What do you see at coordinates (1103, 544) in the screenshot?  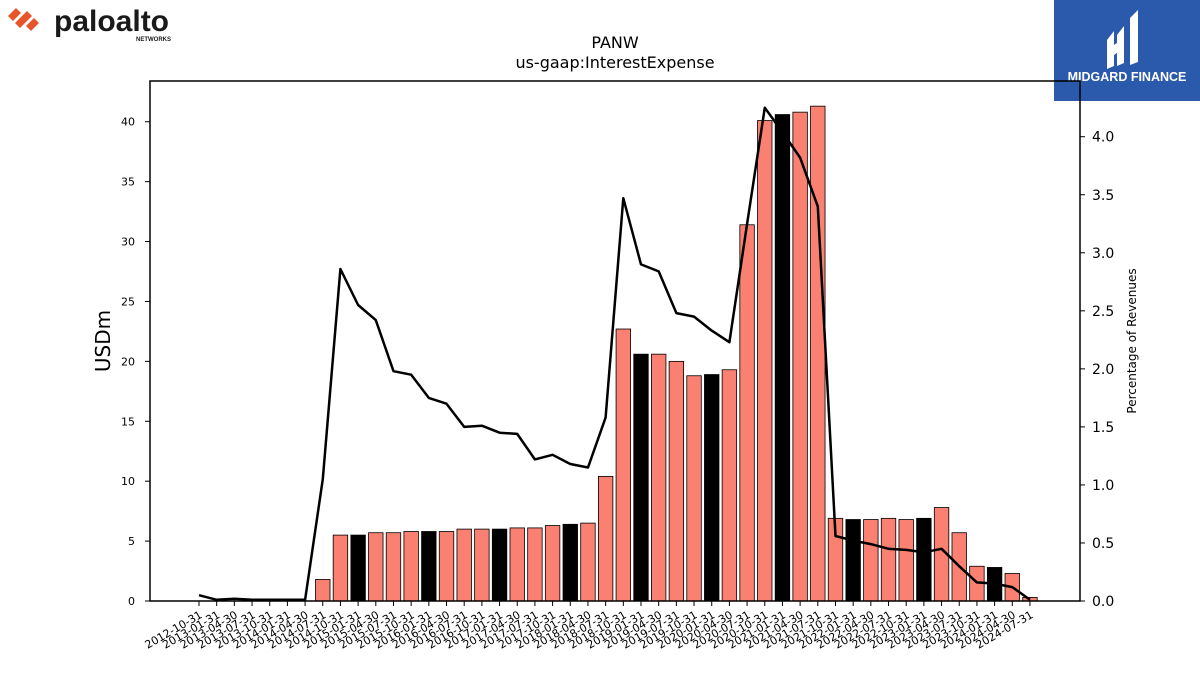 I see `y2-tick-label: 0.5` at bounding box center [1103, 544].